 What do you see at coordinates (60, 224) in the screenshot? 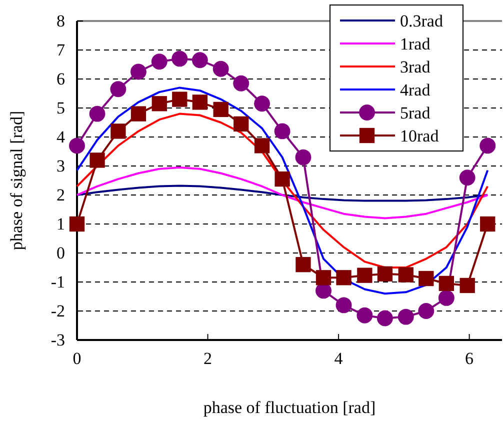
I see `y-tick-label: 1` at bounding box center [60, 224].